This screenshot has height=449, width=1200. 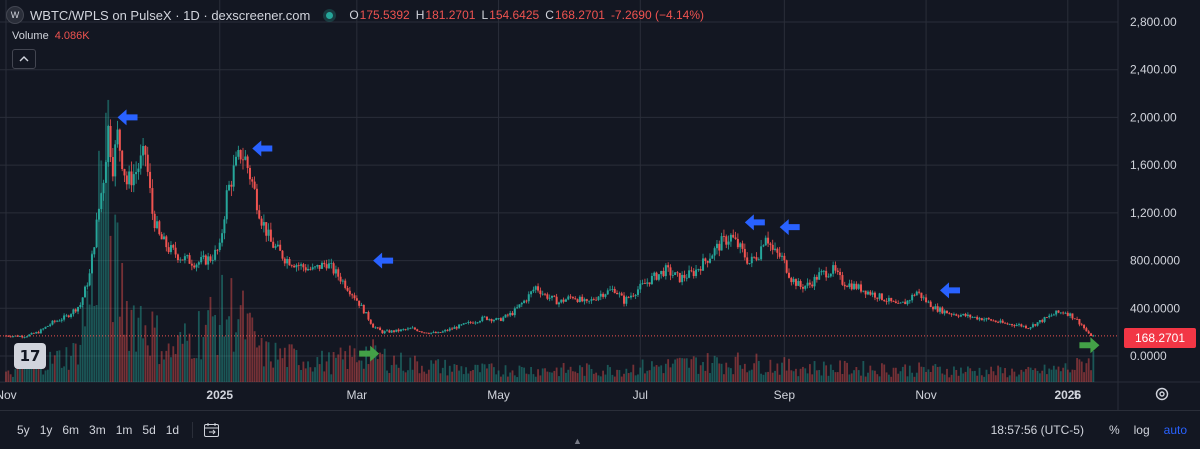 What do you see at coordinates (23, 430) in the screenshot?
I see `range-5y-button: 5y` at bounding box center [23, 430].